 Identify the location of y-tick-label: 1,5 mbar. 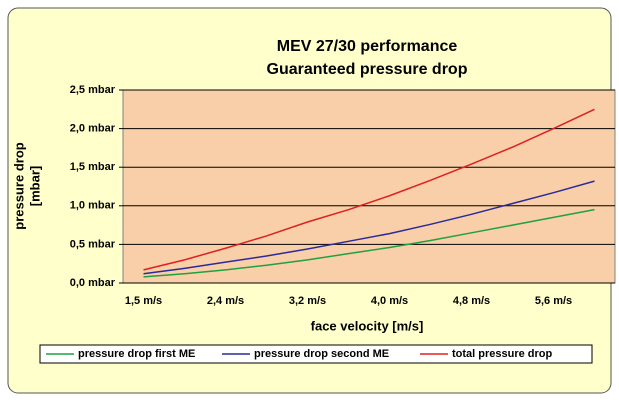
(93, 167).